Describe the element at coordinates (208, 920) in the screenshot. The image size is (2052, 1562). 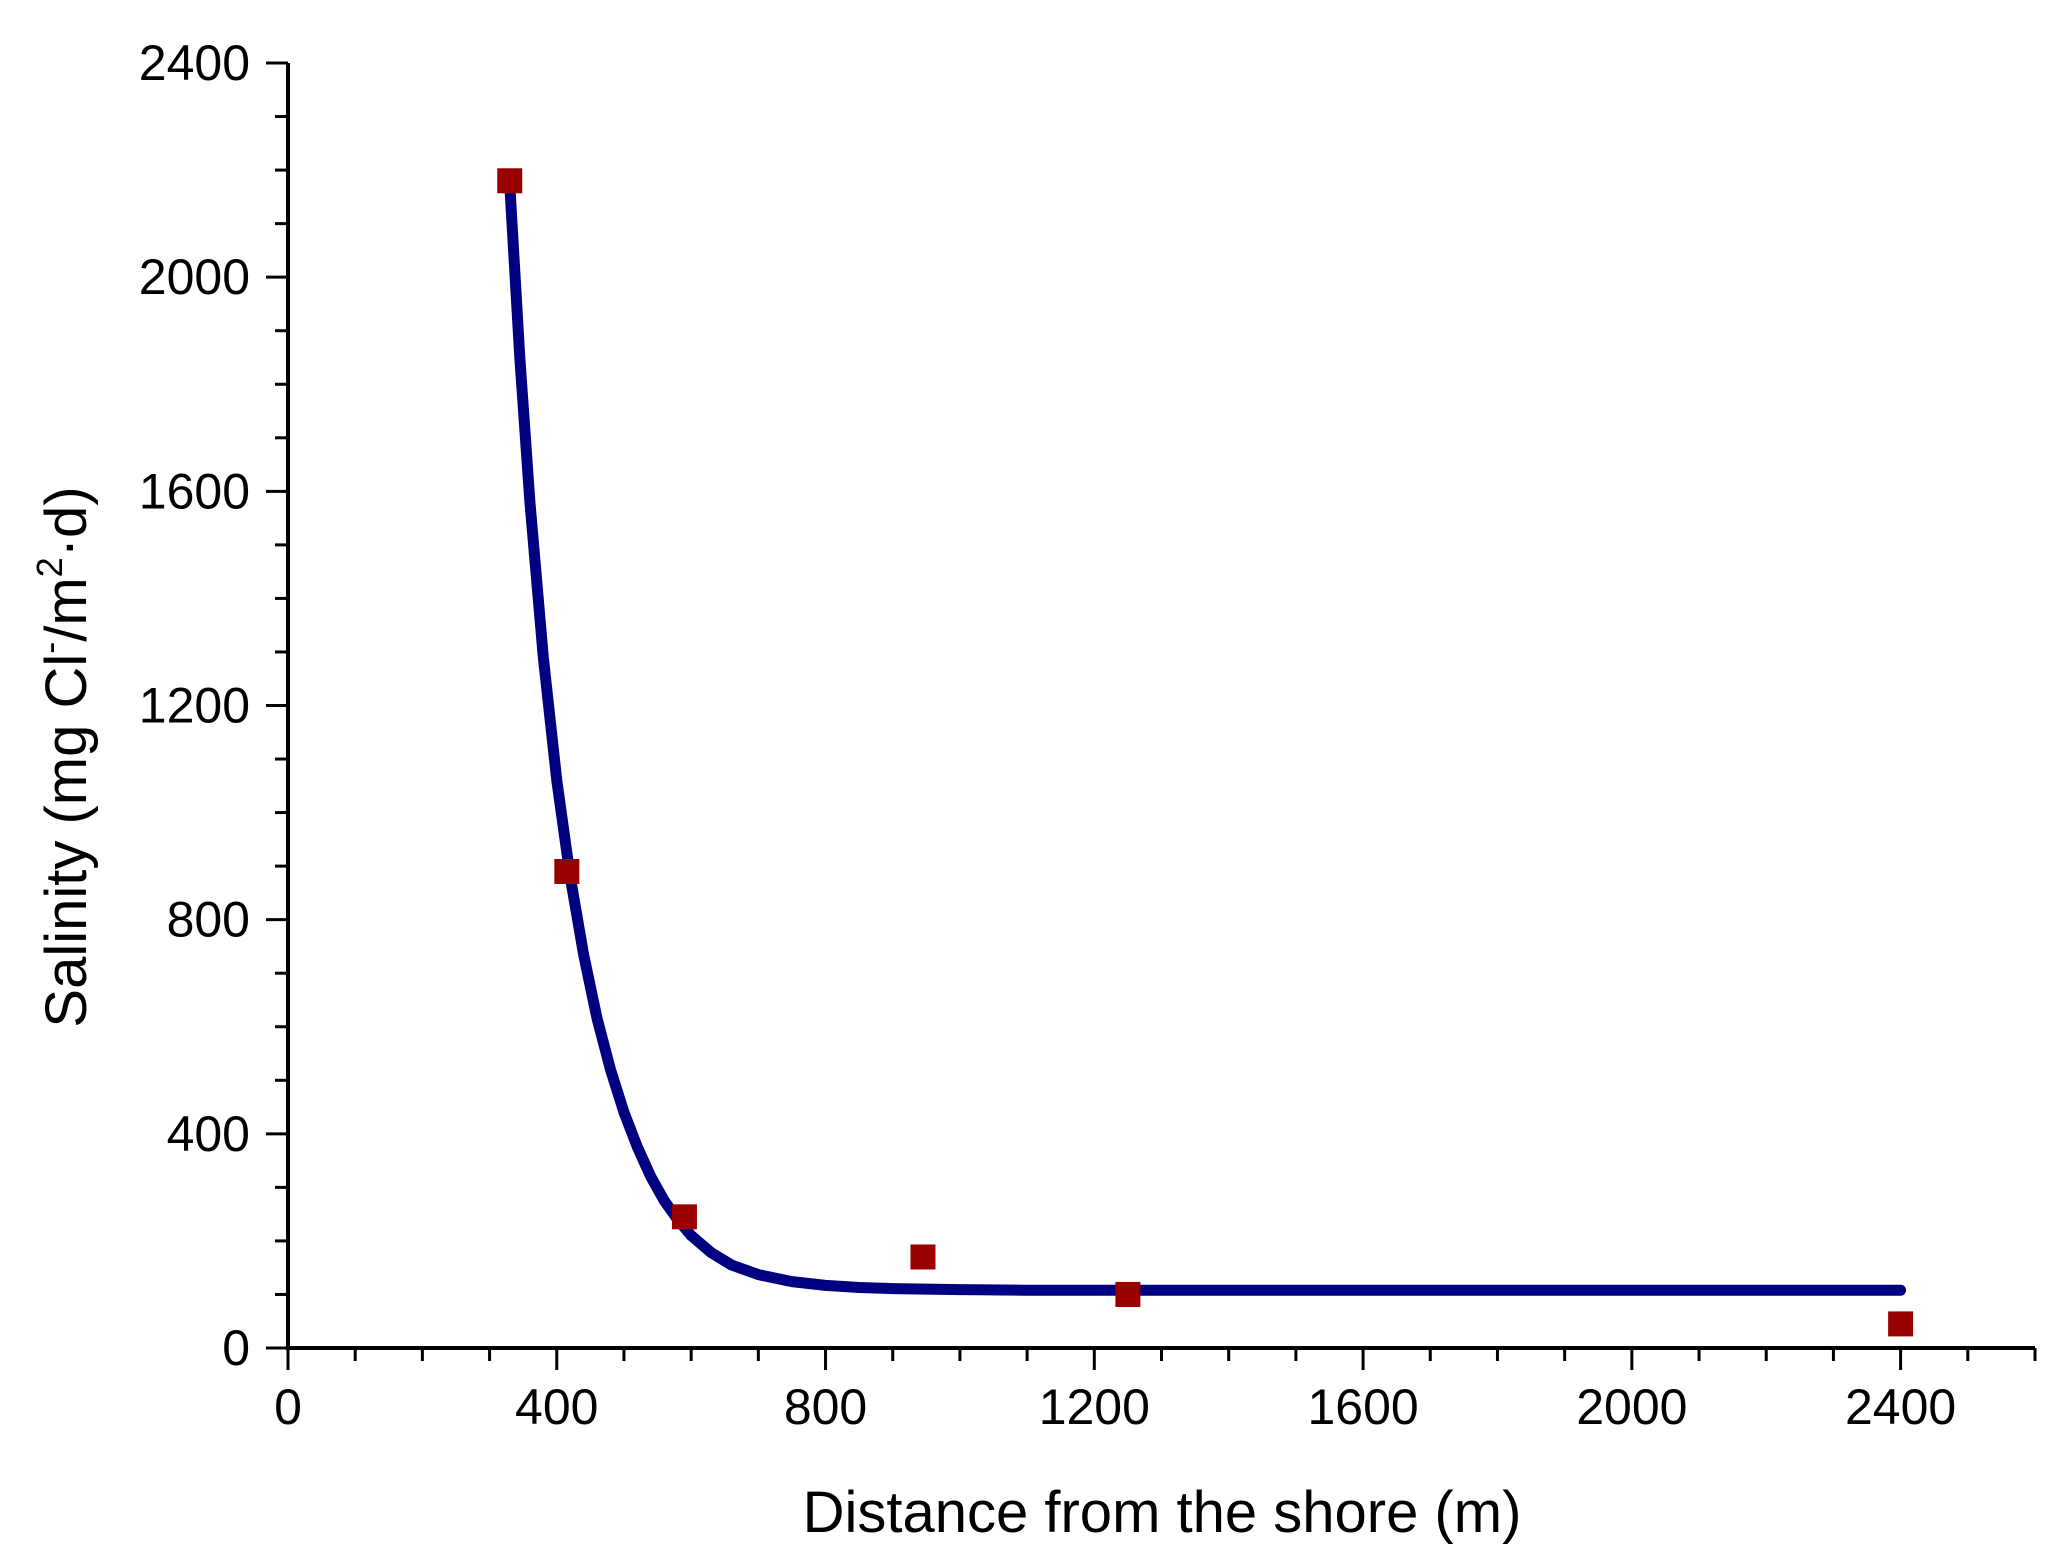
I see `y-tick-label: 800` at that location.